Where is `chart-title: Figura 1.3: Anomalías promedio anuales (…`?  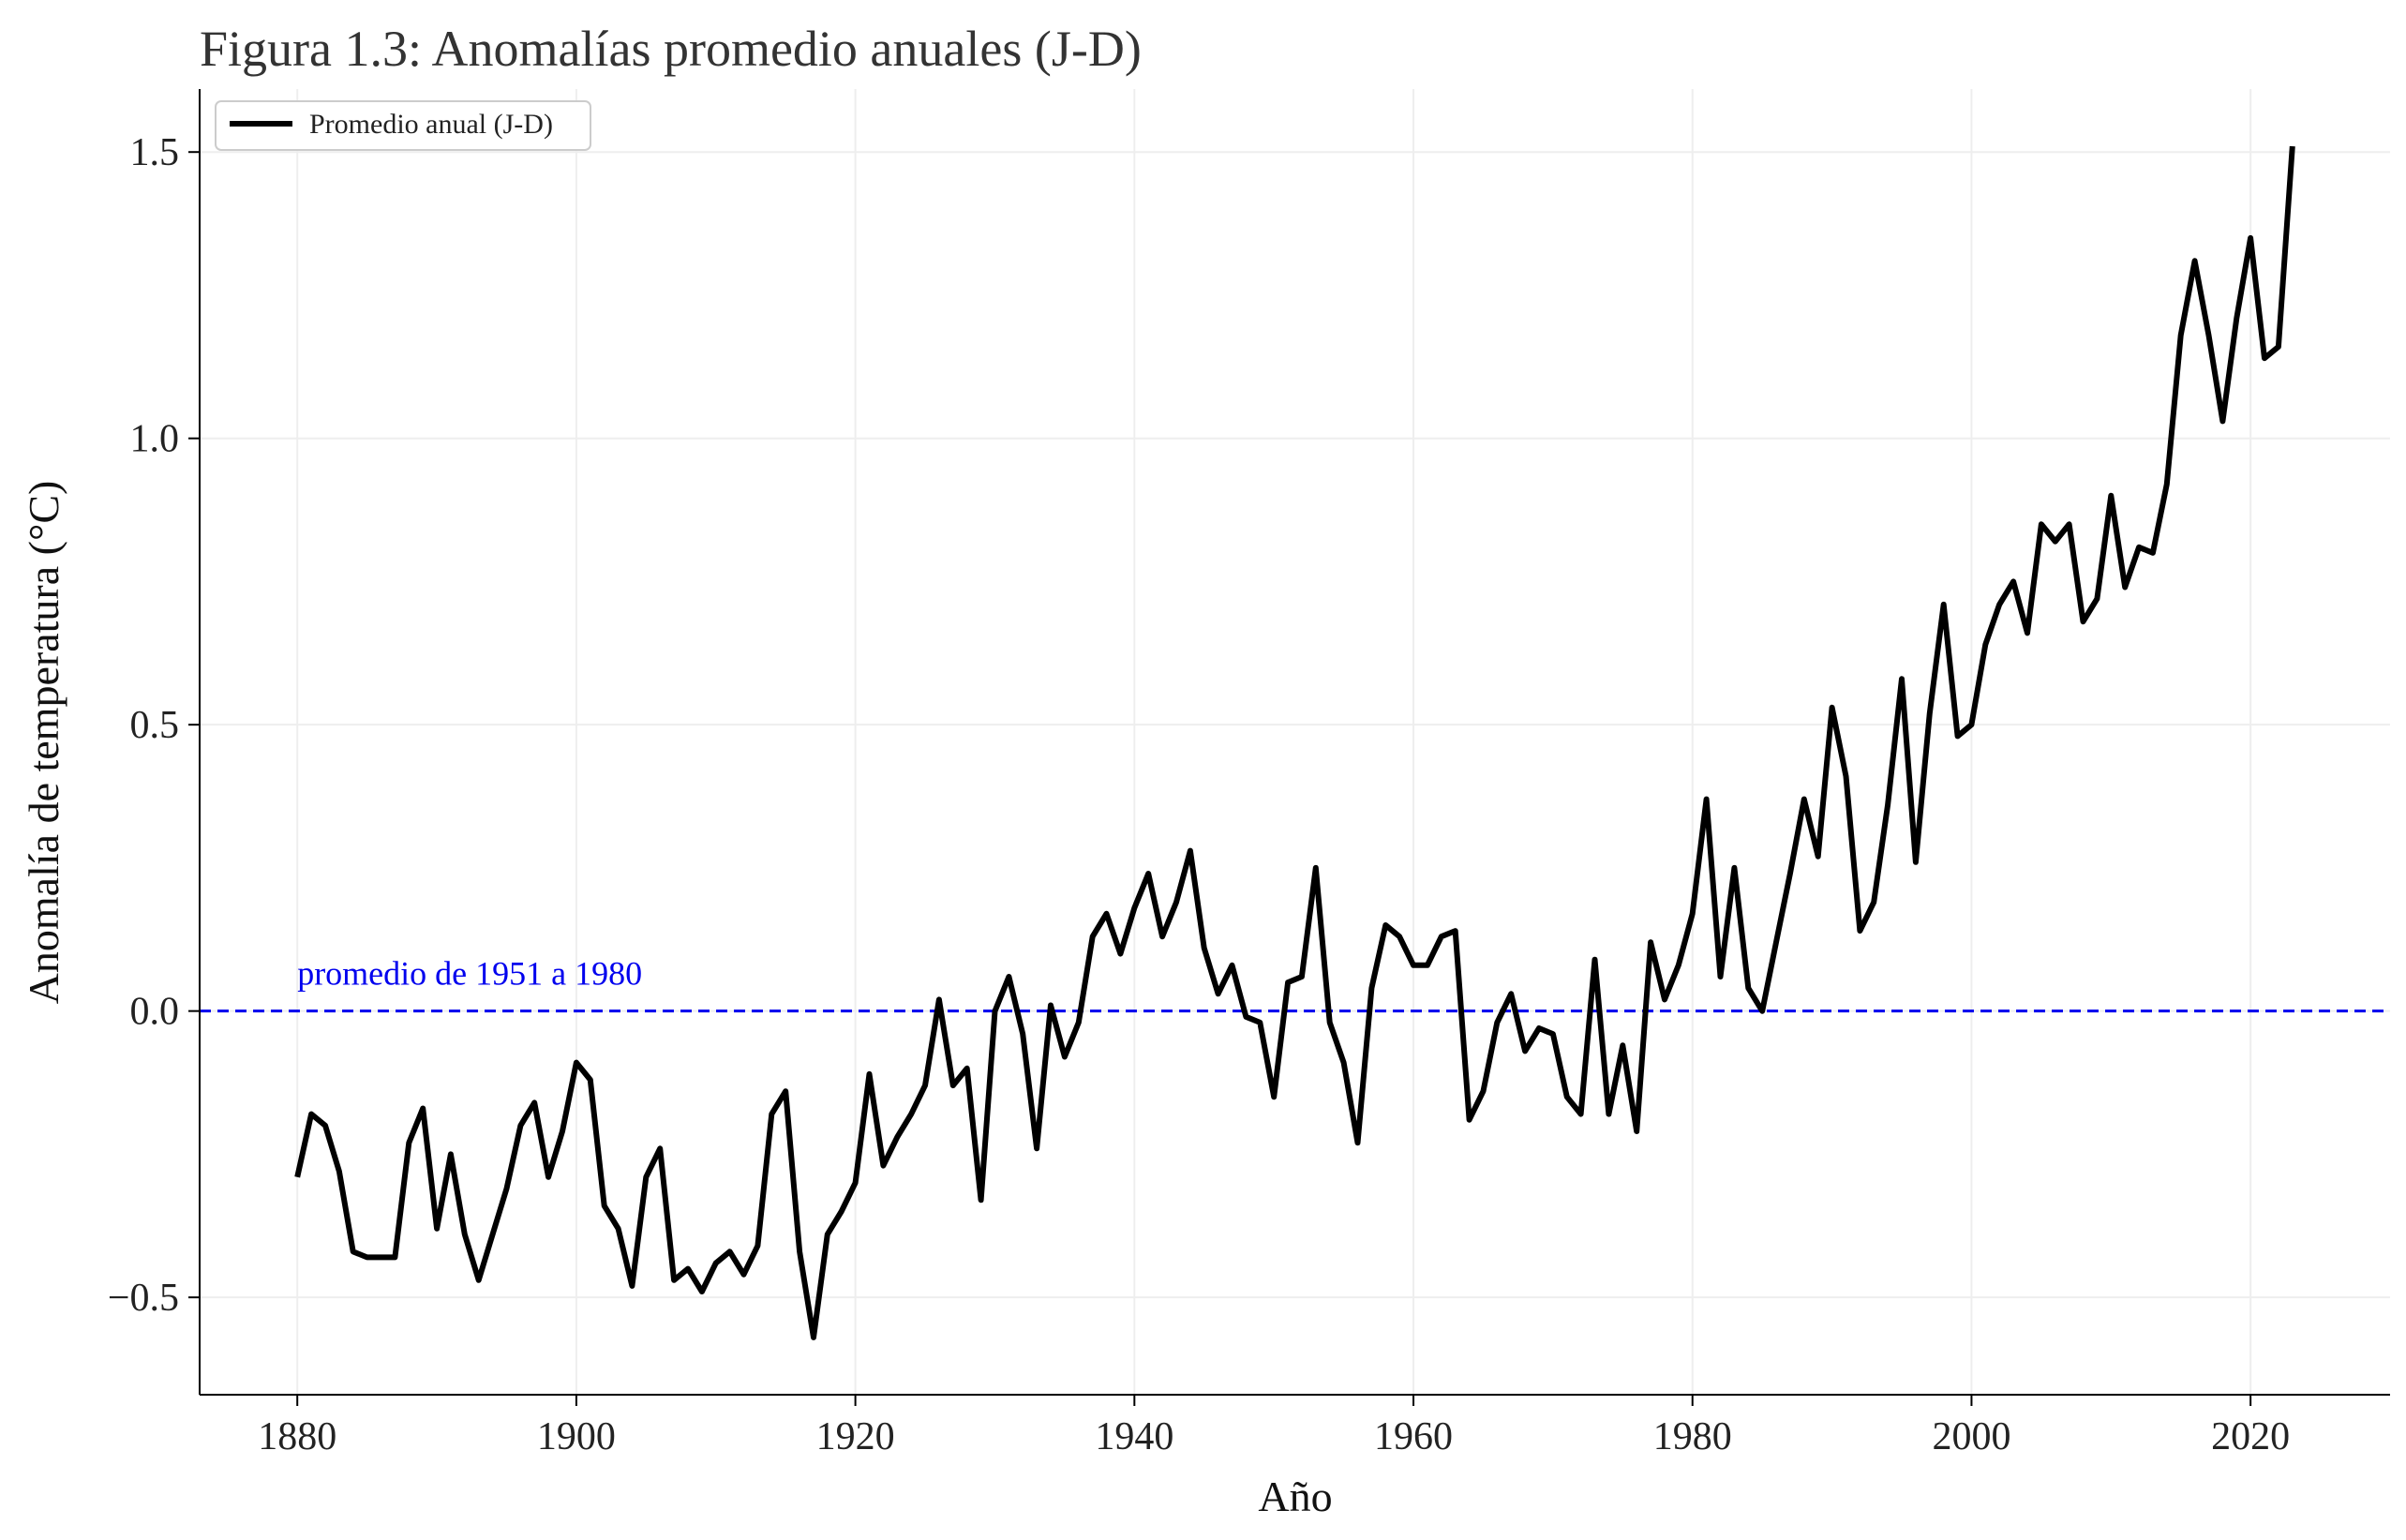
chart-title: Figura 1.3: Anomalías promedio anuales (… is located at coordinates (671, 49).